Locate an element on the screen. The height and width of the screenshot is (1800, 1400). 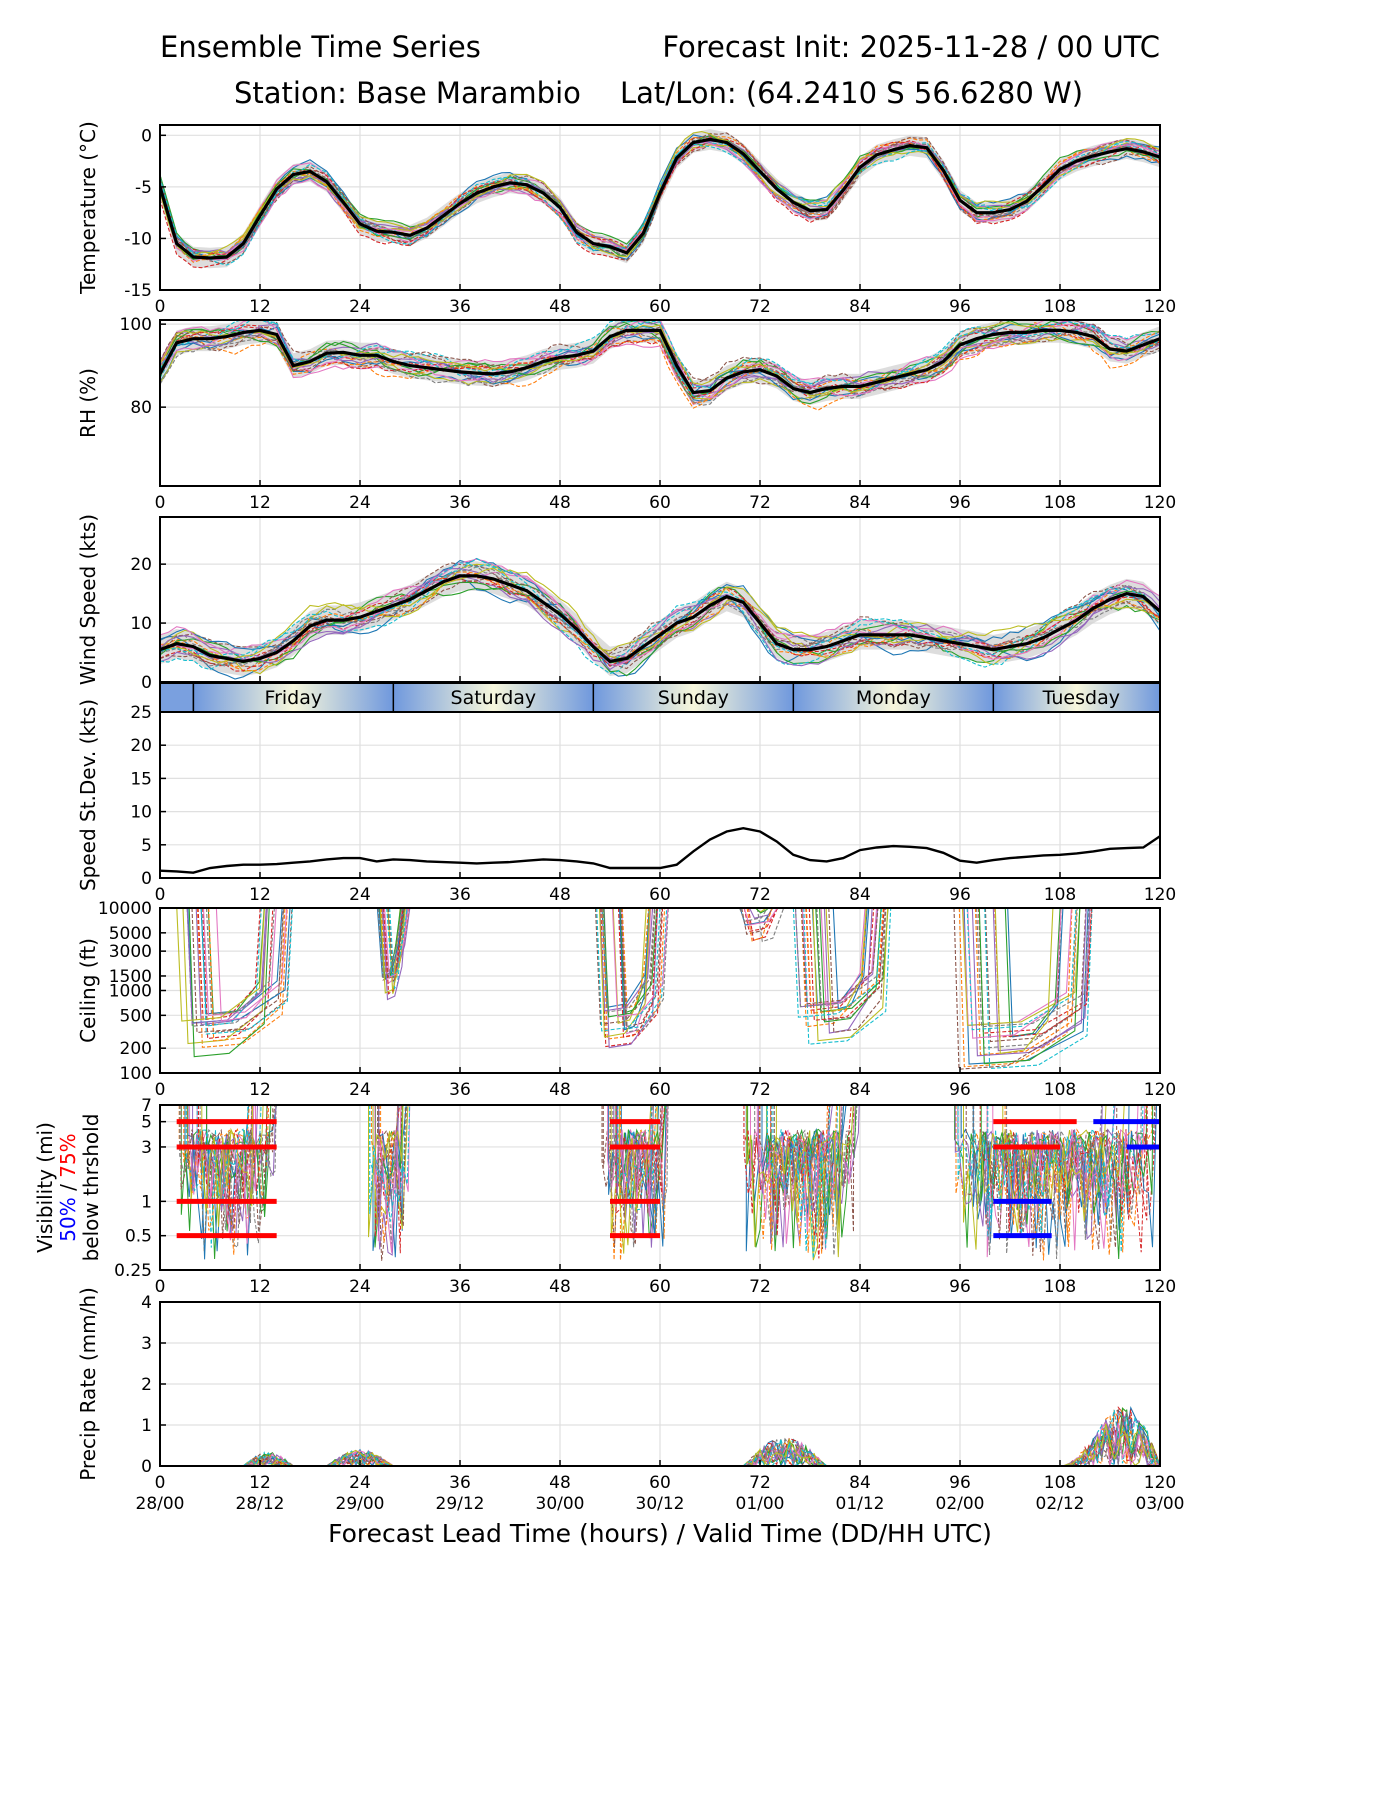
y-tick-label: 200 is located at coordinates (136, 1049).